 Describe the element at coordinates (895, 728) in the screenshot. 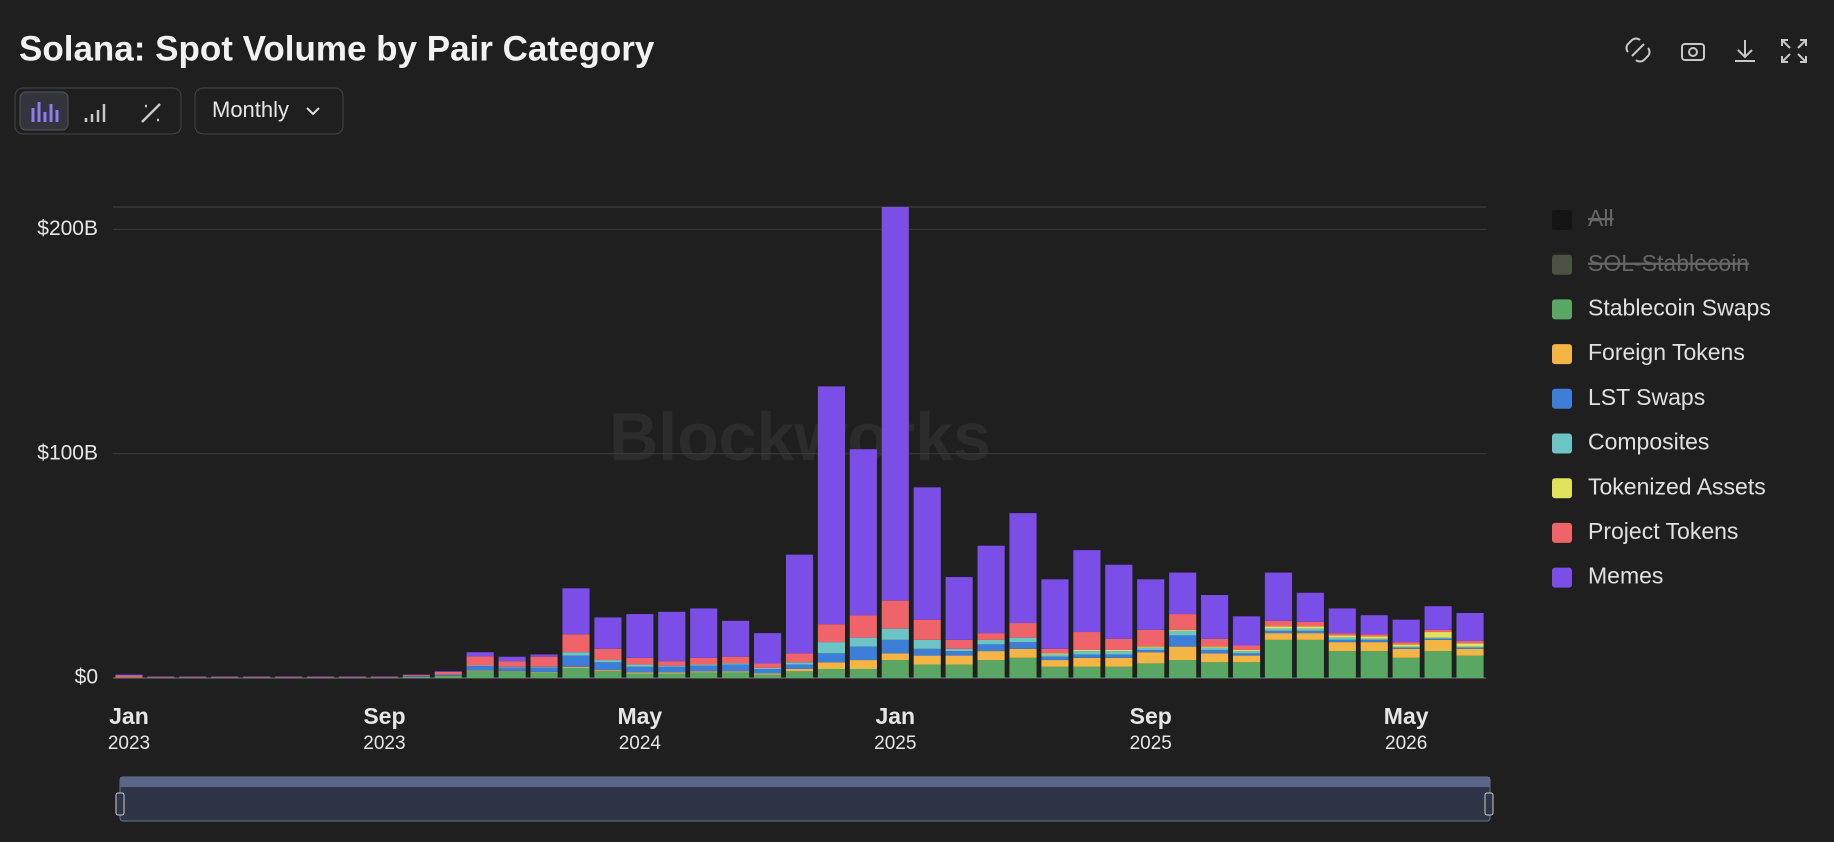

I see `x-tick-label: Jan 2025` at that location.